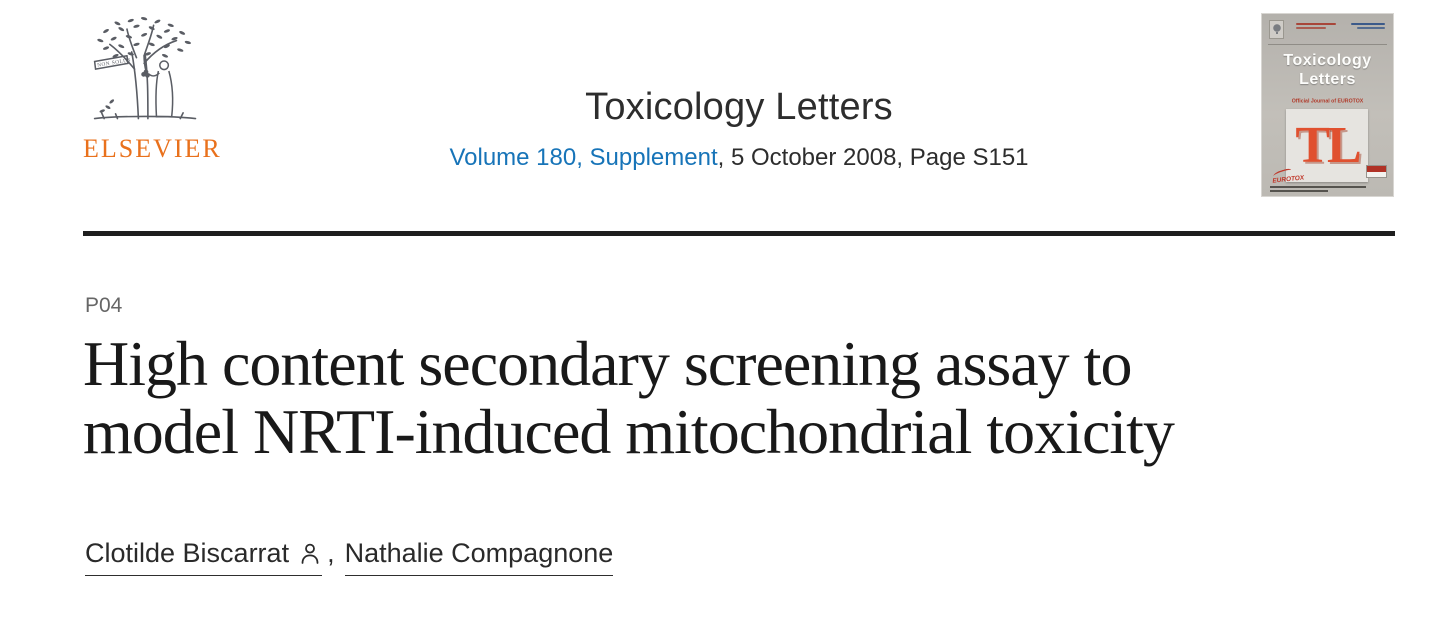 Image resolution: width=1450 pixels, height=624 pixels. Describe the element at coordinates (152, 148) in the screenshot. I see `elsevier-wordmark: ELSEVIER` at that location.